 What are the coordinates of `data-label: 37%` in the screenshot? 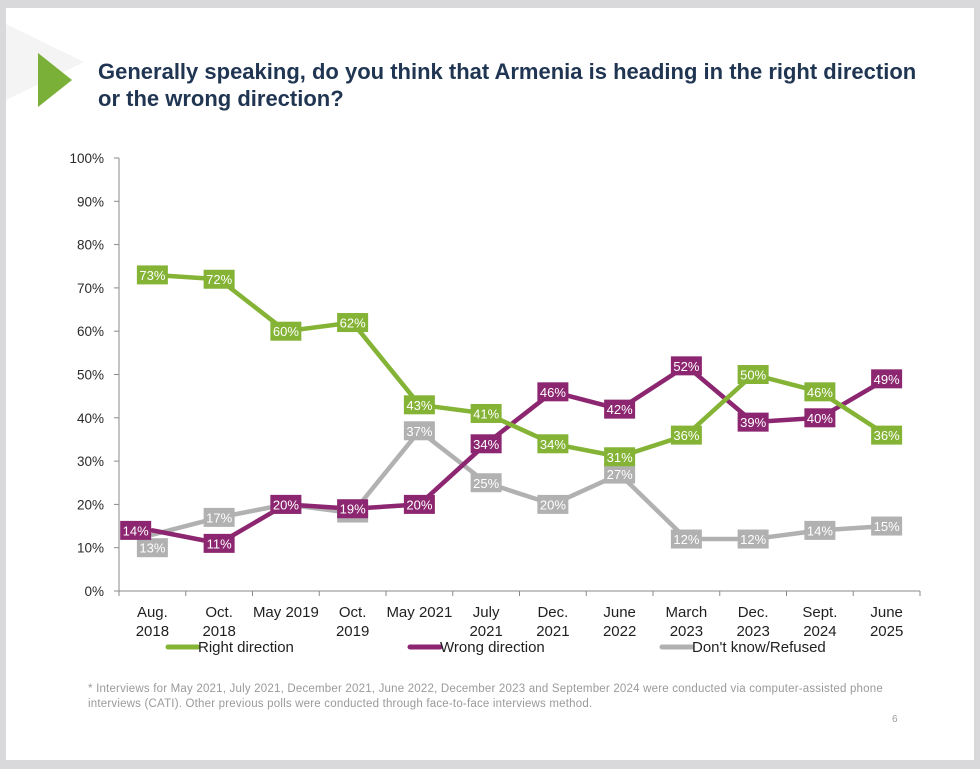 It's located at (419, 431).